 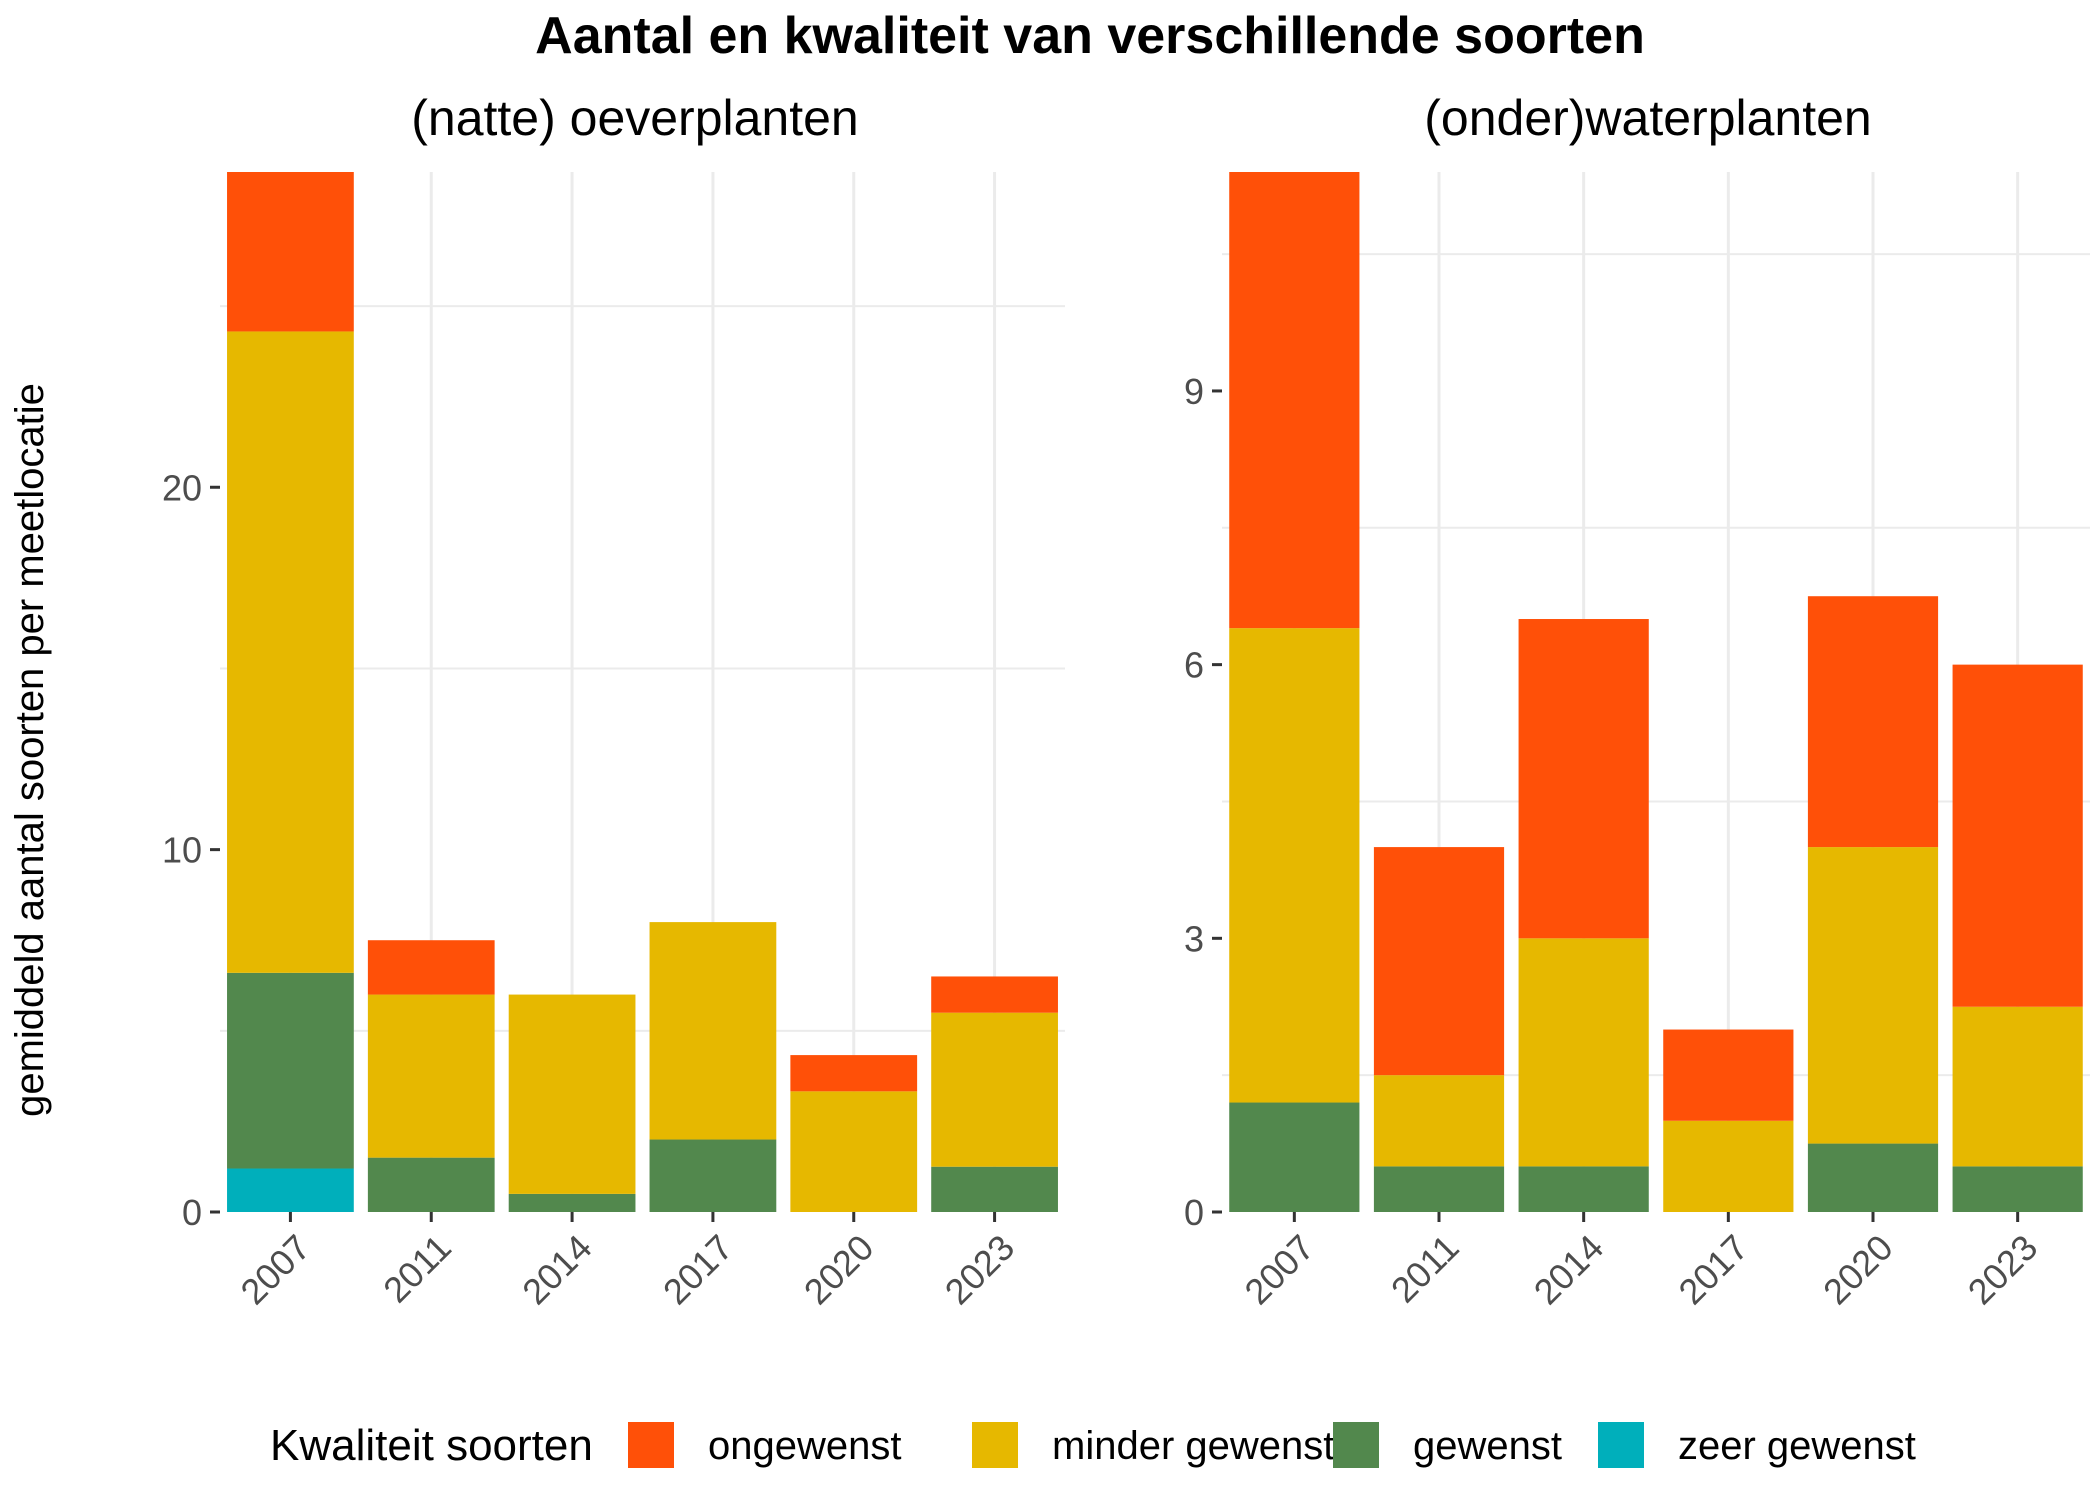 What do you see at coordinates (1194, 938) in the screenshot?
I see `y-tick-label: 3` at bounding box center [1194, 938].